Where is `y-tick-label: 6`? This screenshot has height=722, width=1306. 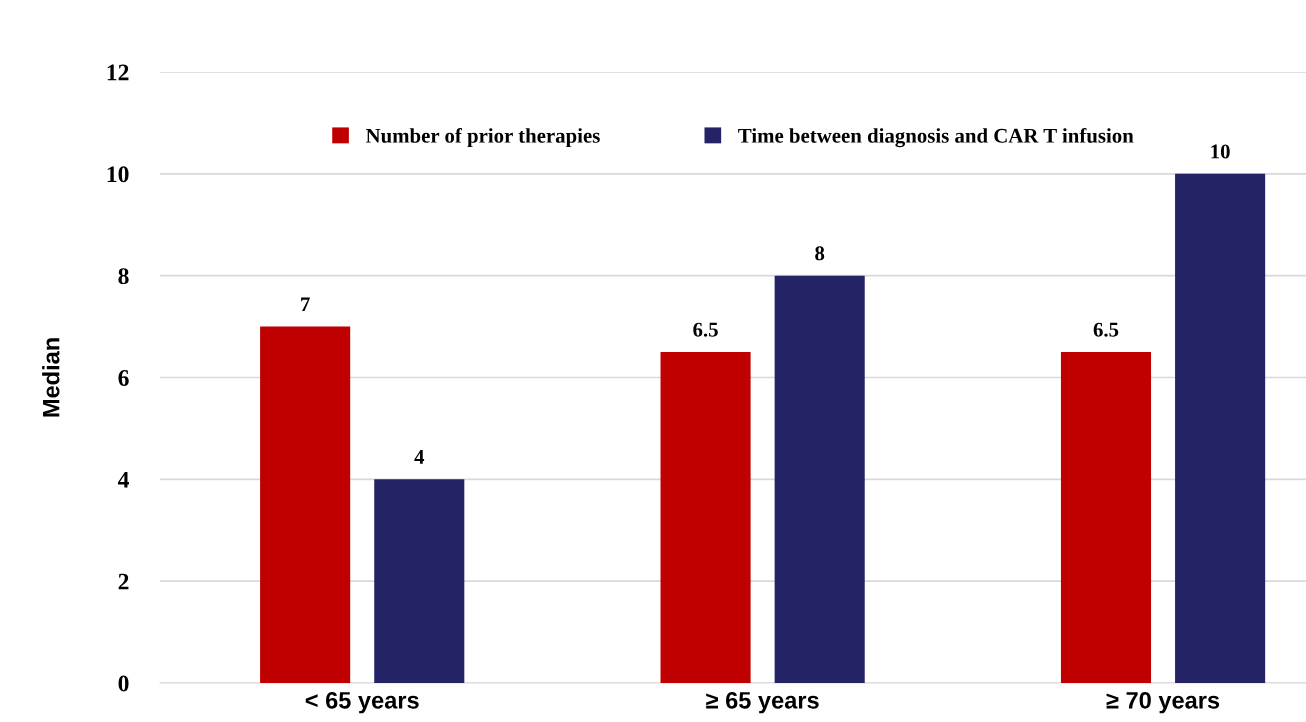 y-tick-label: 6 is located at coordinates (123, 378).